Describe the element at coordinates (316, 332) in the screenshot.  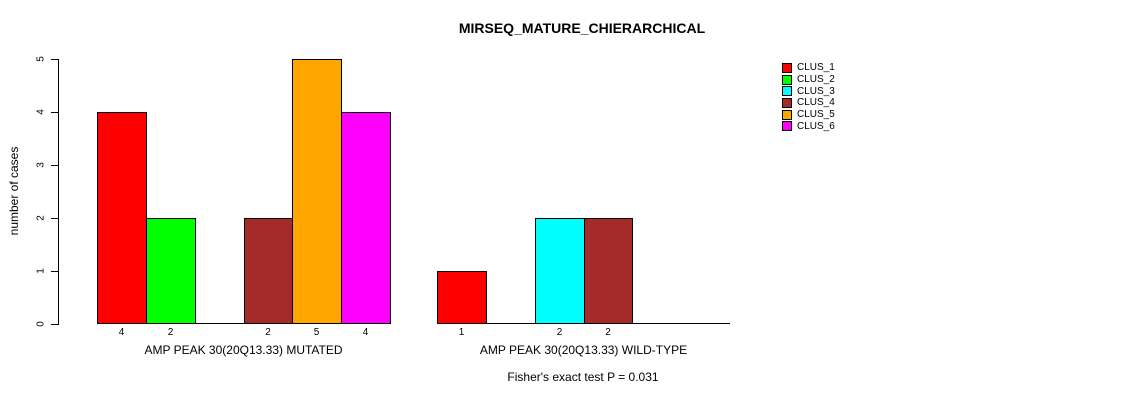
I see `bar-value-label: 5` at that location.